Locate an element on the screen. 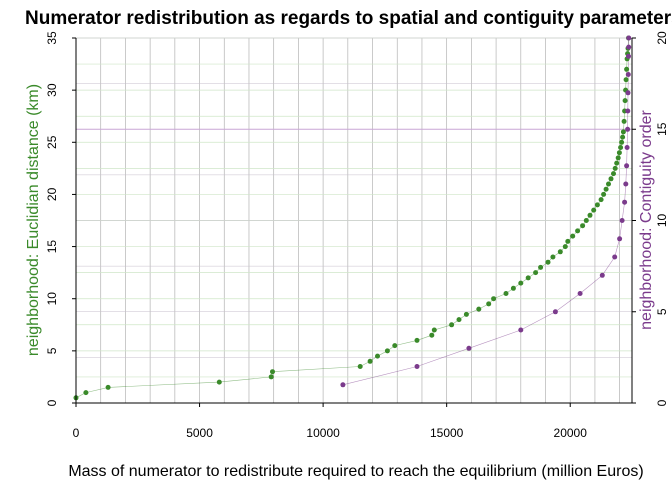  y-left-tick-label: 25 is located at coordinates (52, 142).